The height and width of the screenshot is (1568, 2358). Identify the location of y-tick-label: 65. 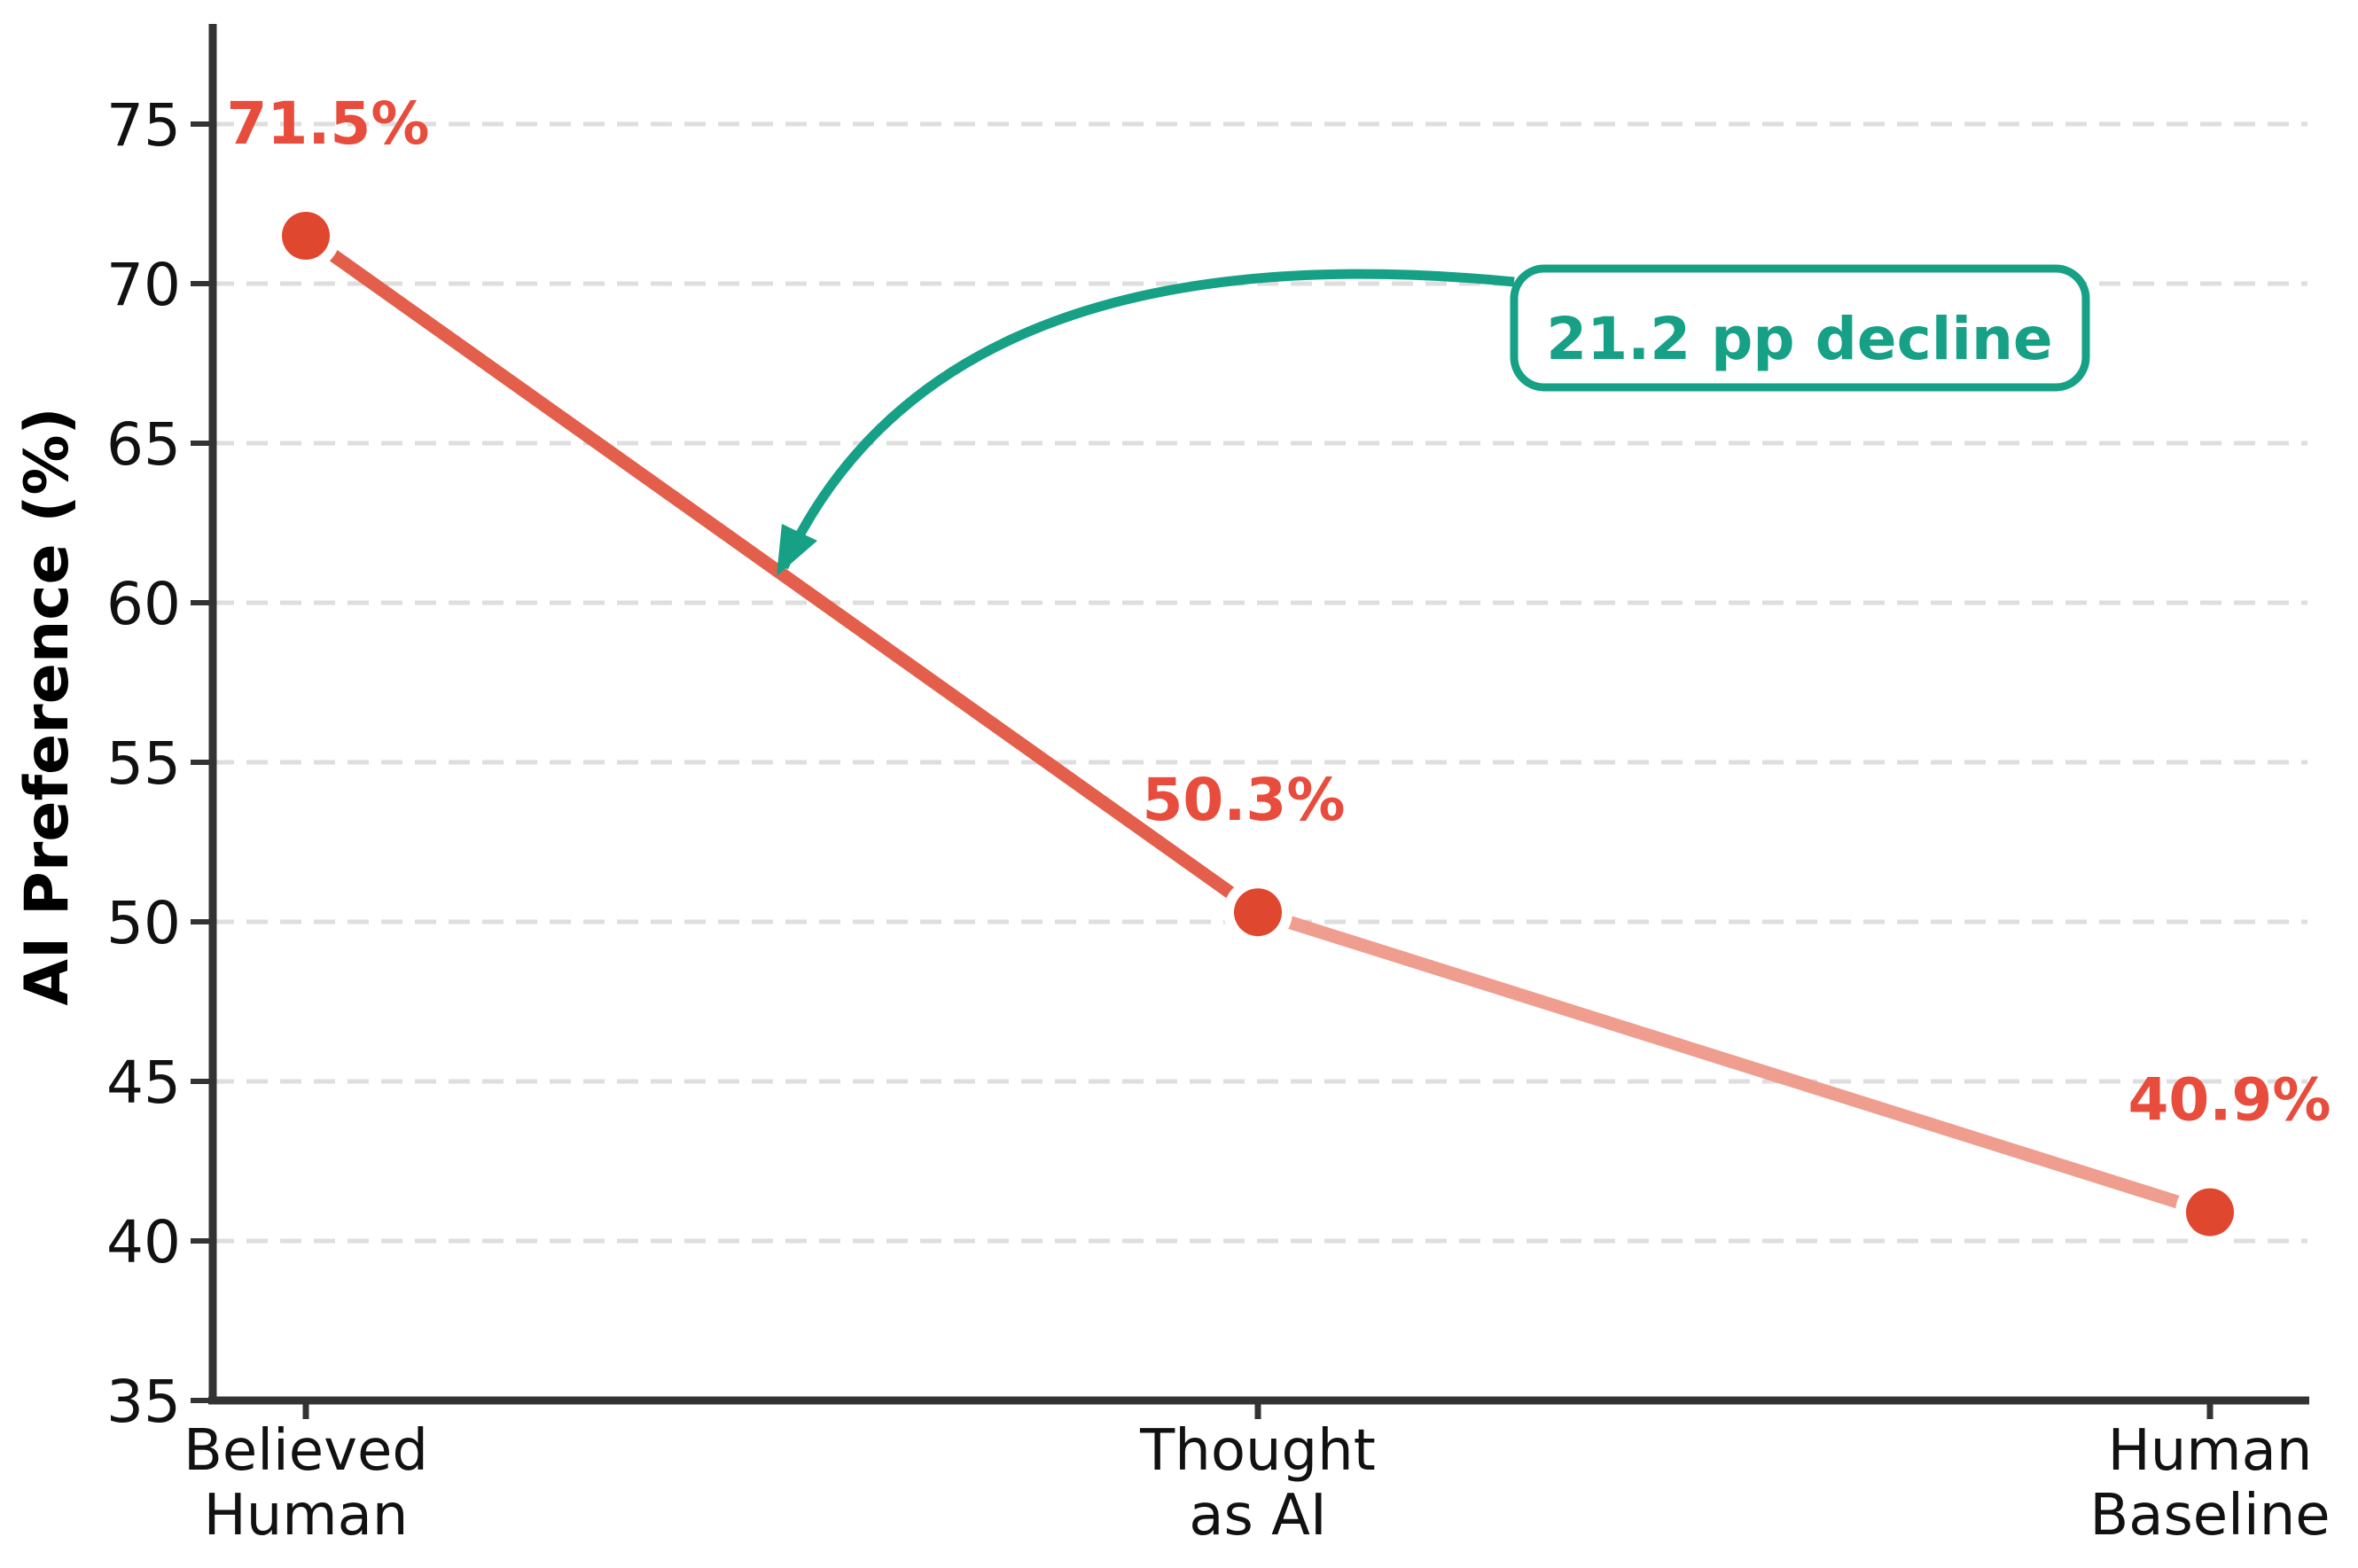
(143, 444).